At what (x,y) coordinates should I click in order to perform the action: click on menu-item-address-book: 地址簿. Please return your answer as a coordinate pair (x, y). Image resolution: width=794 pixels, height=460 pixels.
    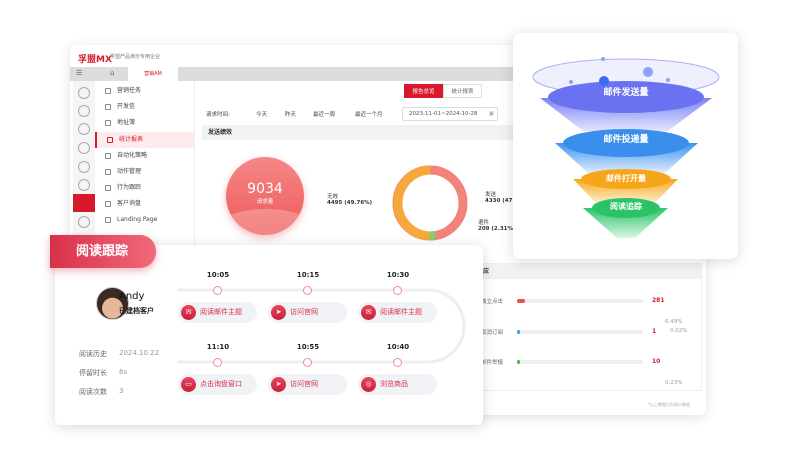
    Looking at the image, I should click on (145, 123).